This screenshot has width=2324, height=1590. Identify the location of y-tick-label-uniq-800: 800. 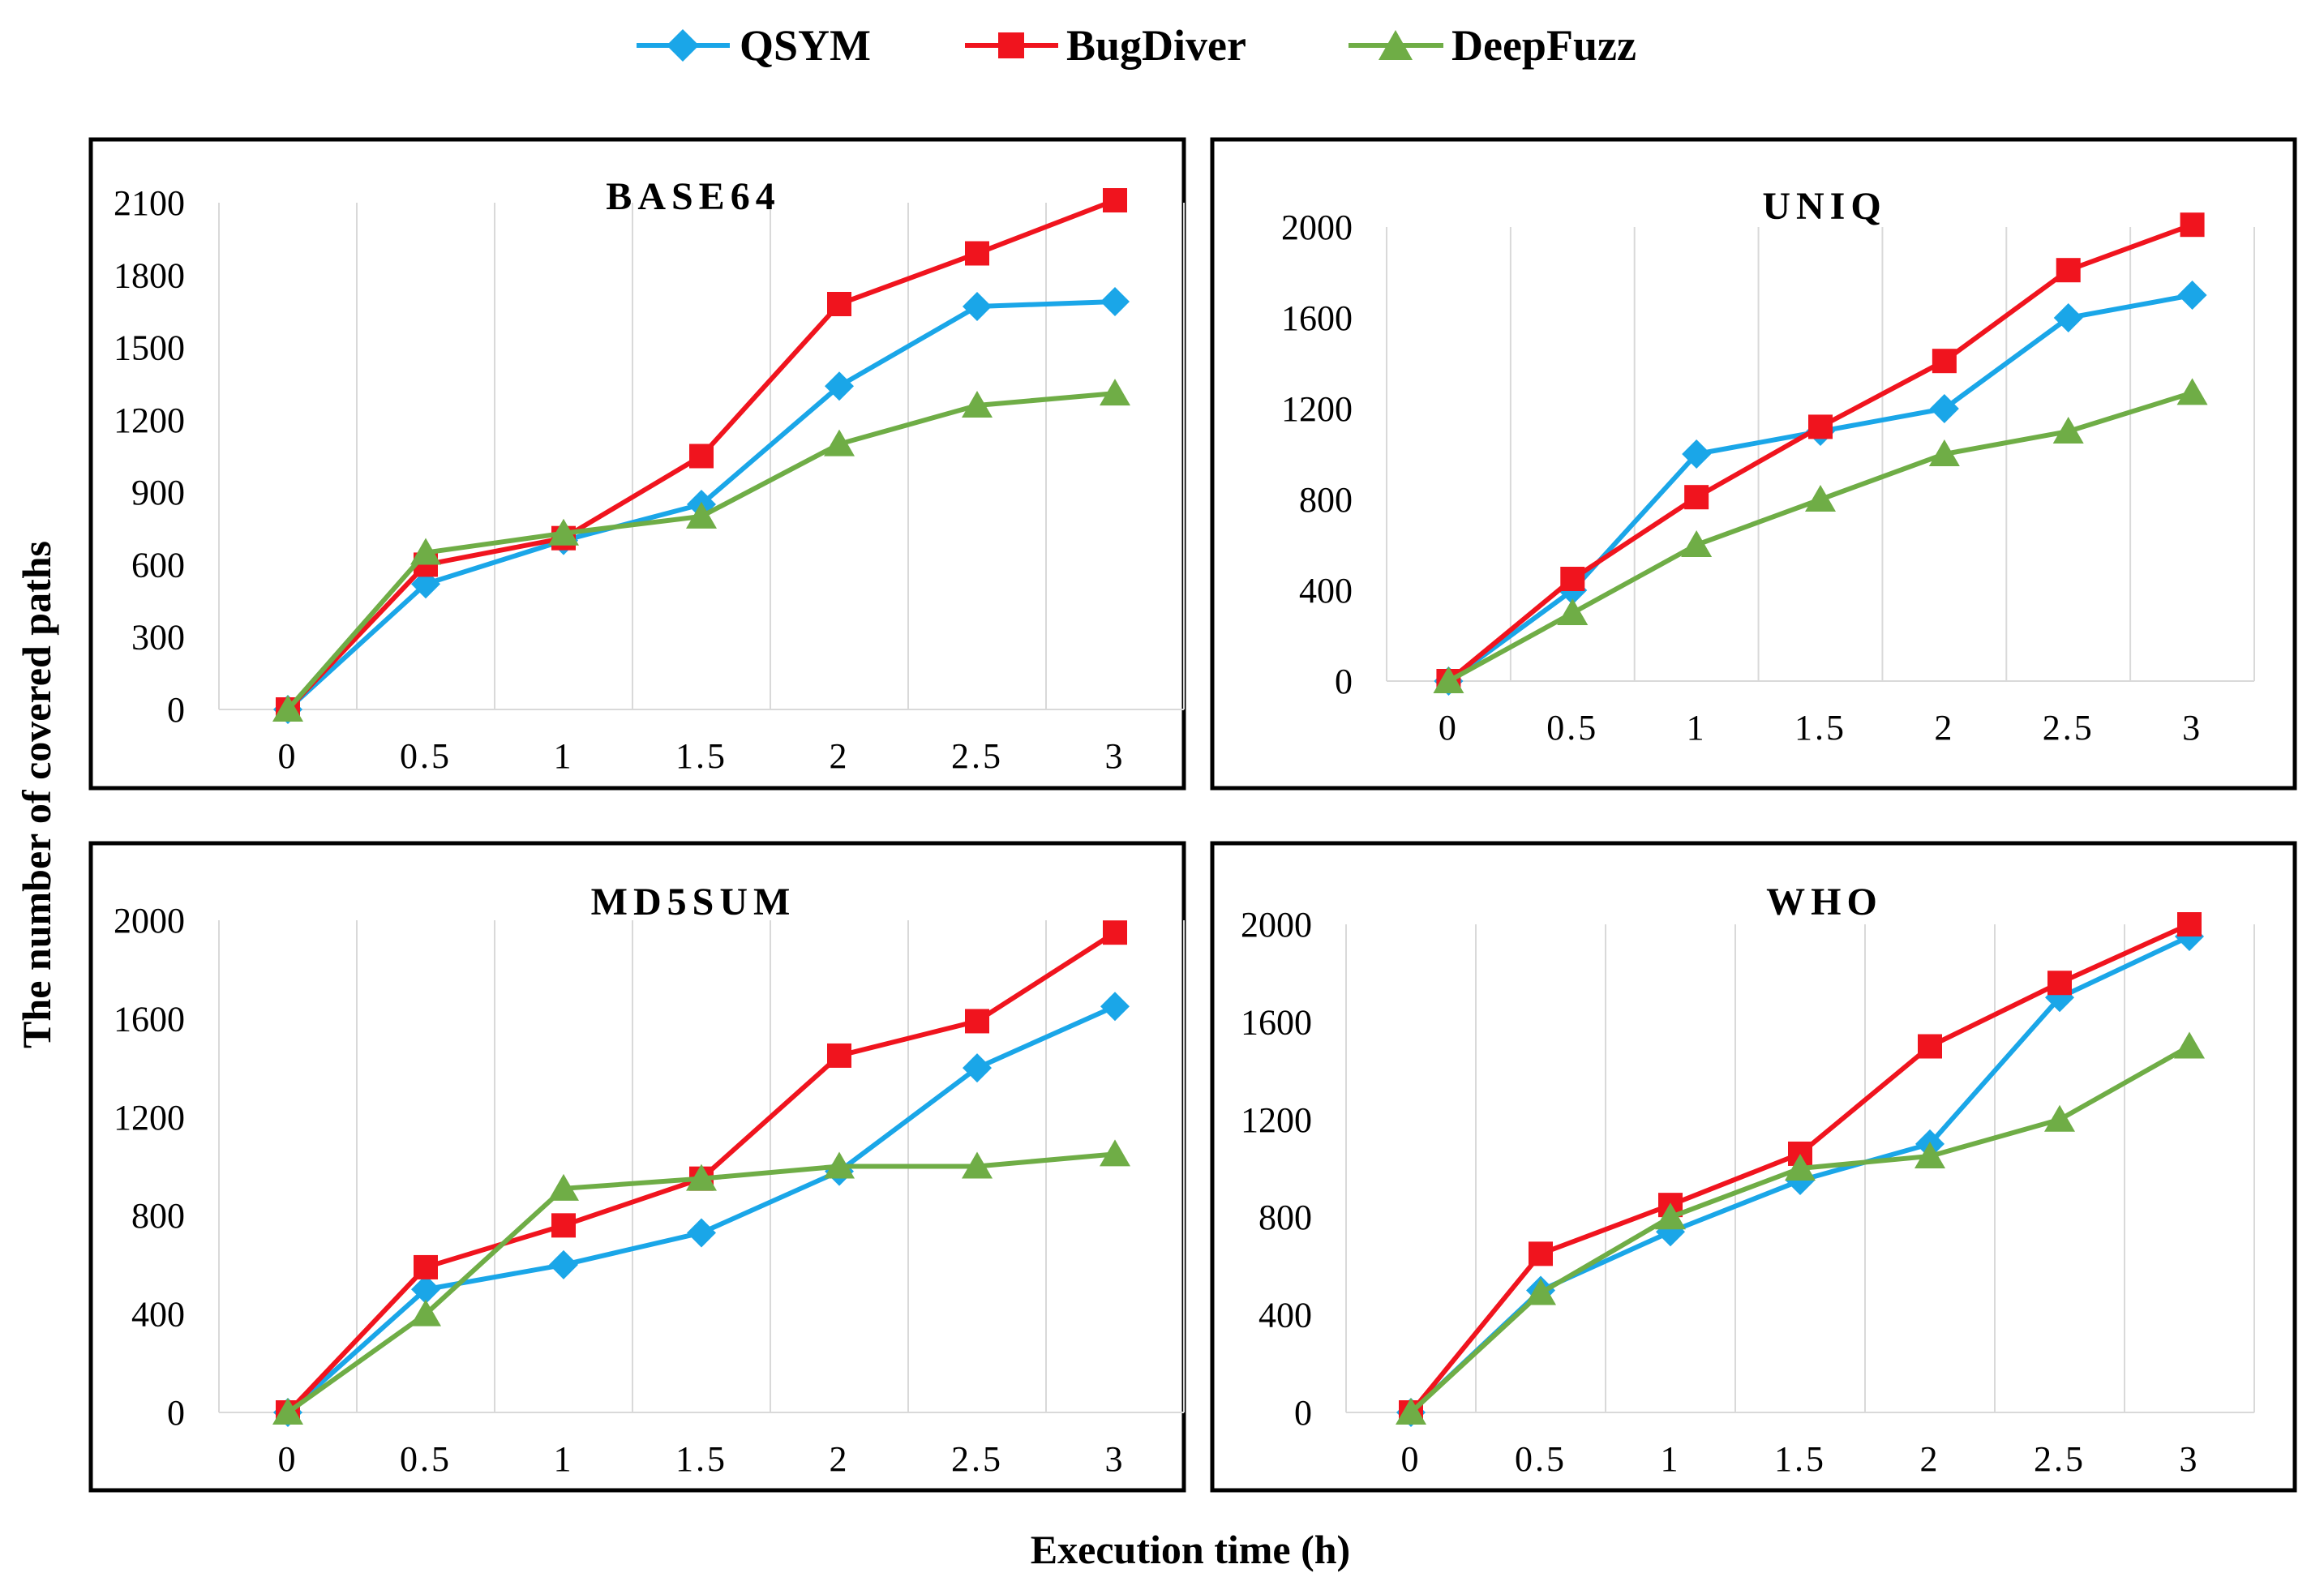
(1326, 500).